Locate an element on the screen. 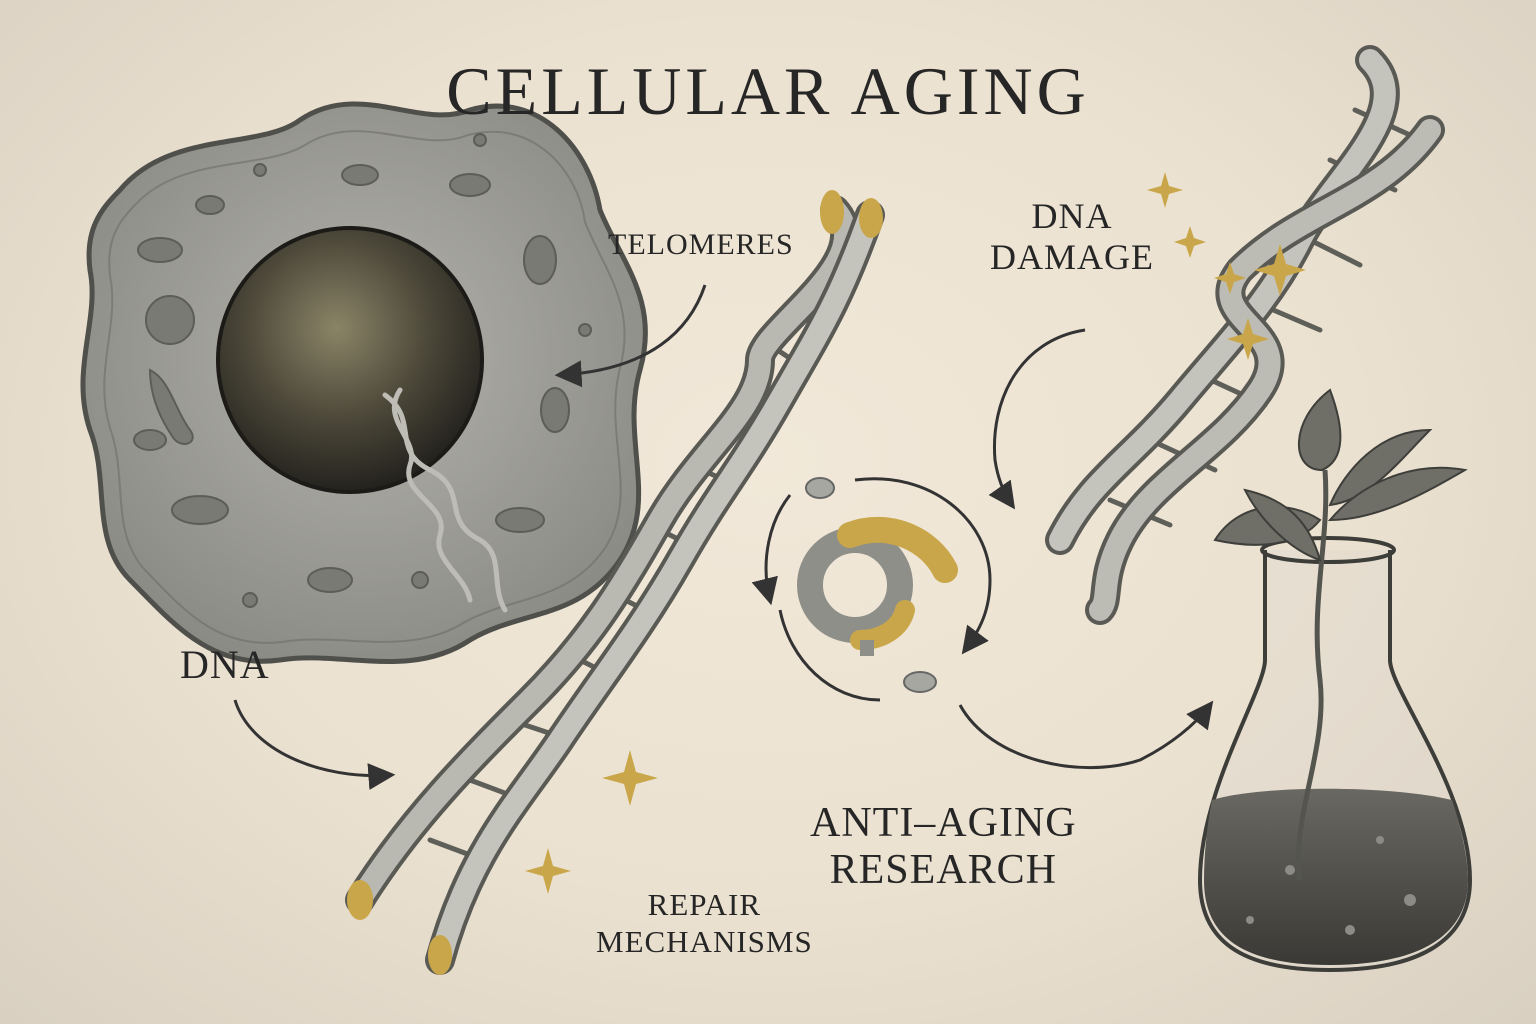 The width and height of the screenshot is (1536, 1024). label-anti-aging: ANTI–AGING RESEARCH is located at coordinates (943, 847).